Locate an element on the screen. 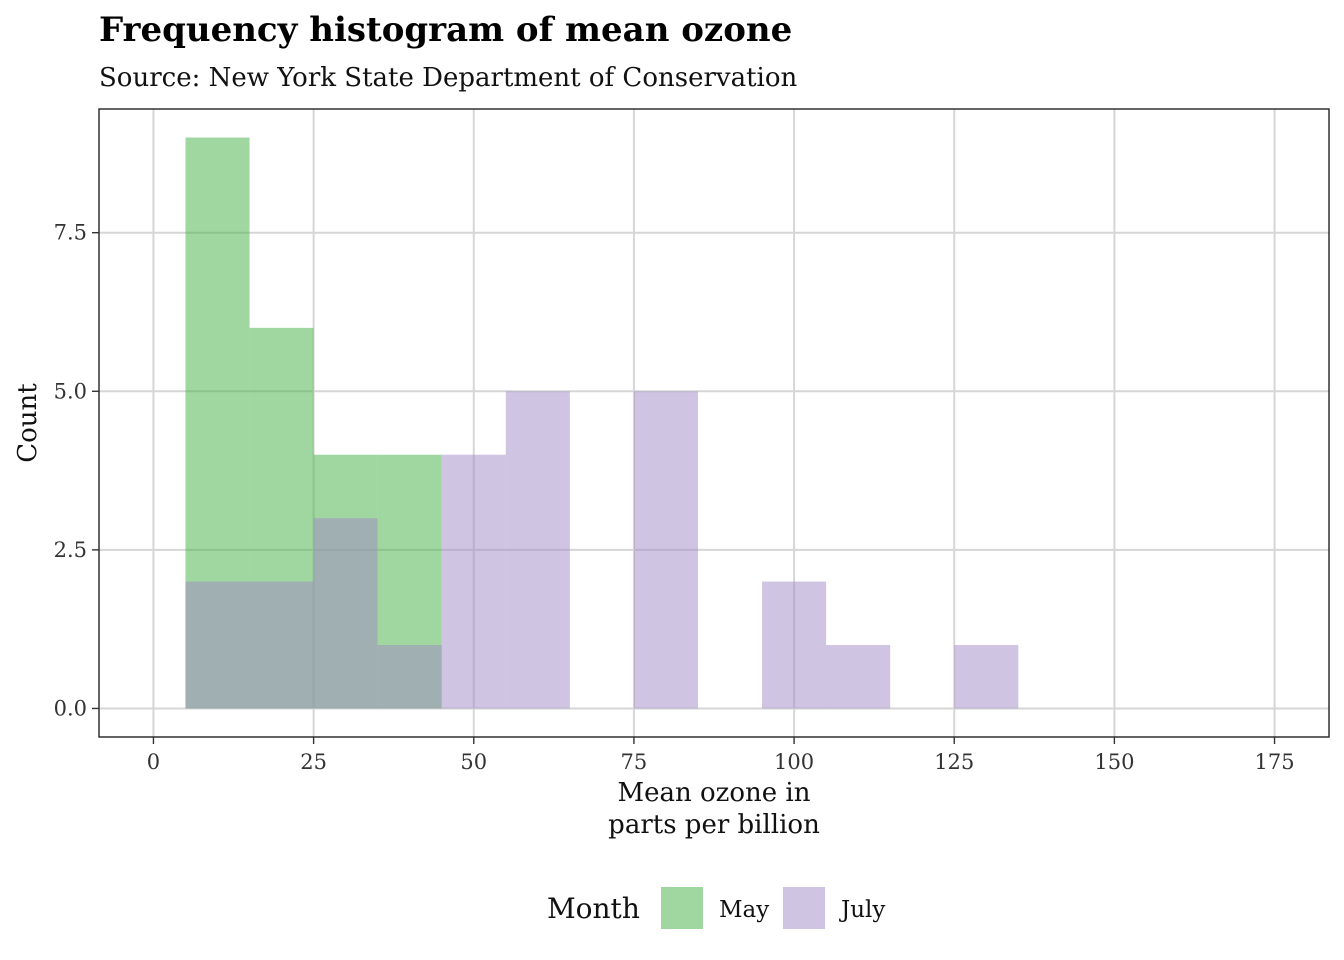  y-axis-title: Count is located at coordinates (28, 423).